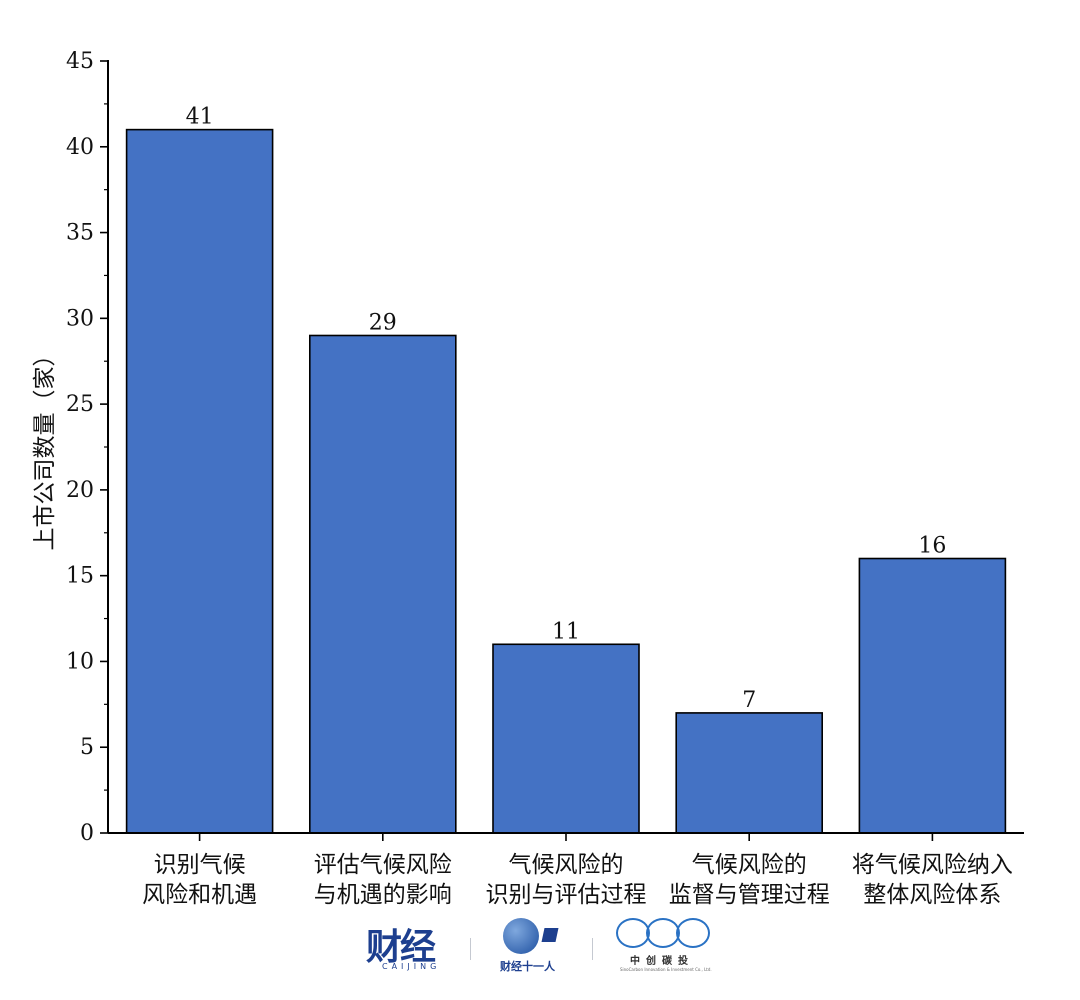 The image size is (1080, 1000). I want to click on x-tick-label: 评估气候风险, so click(383, 865).